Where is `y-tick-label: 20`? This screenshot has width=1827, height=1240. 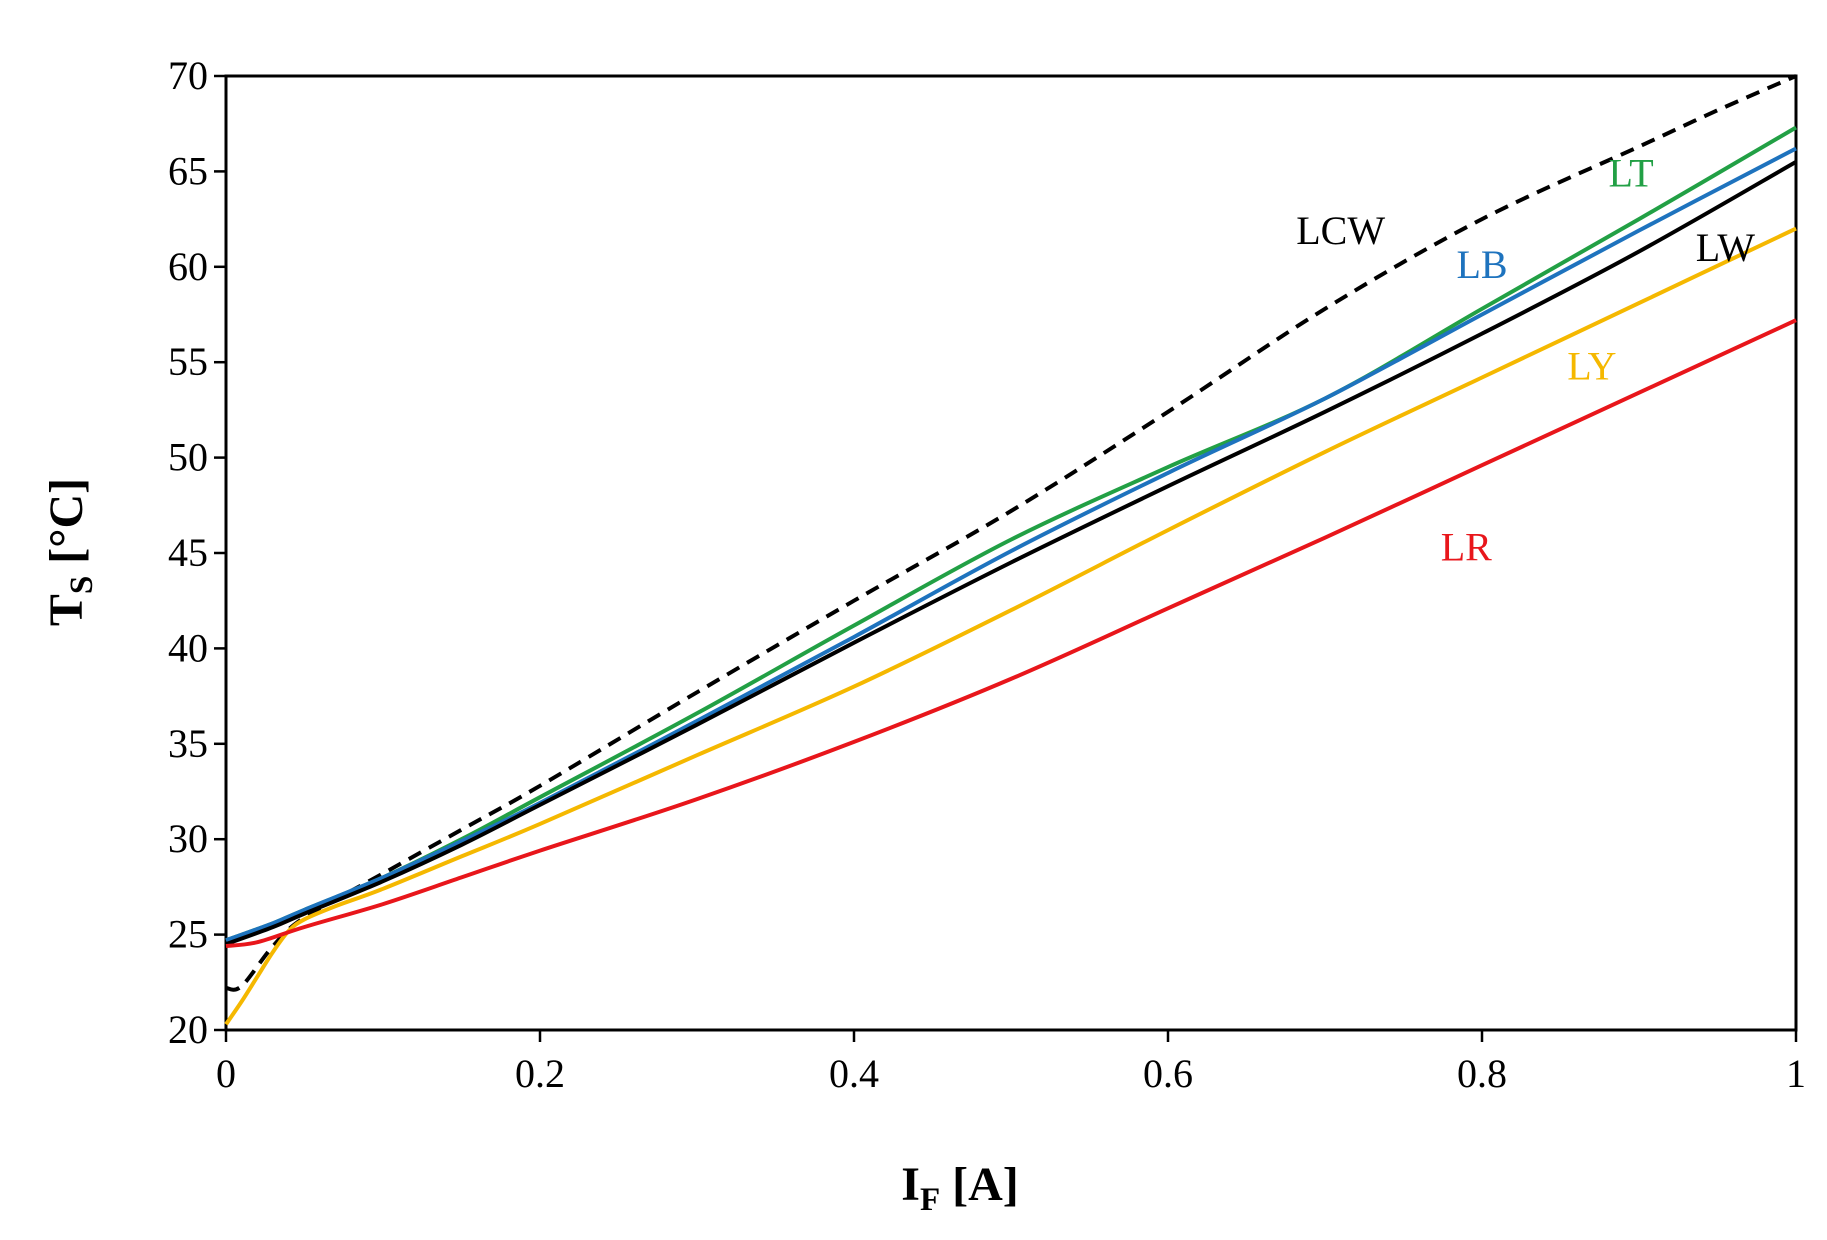 y-tick-label: 20 is located at coordinates (188, 1029).